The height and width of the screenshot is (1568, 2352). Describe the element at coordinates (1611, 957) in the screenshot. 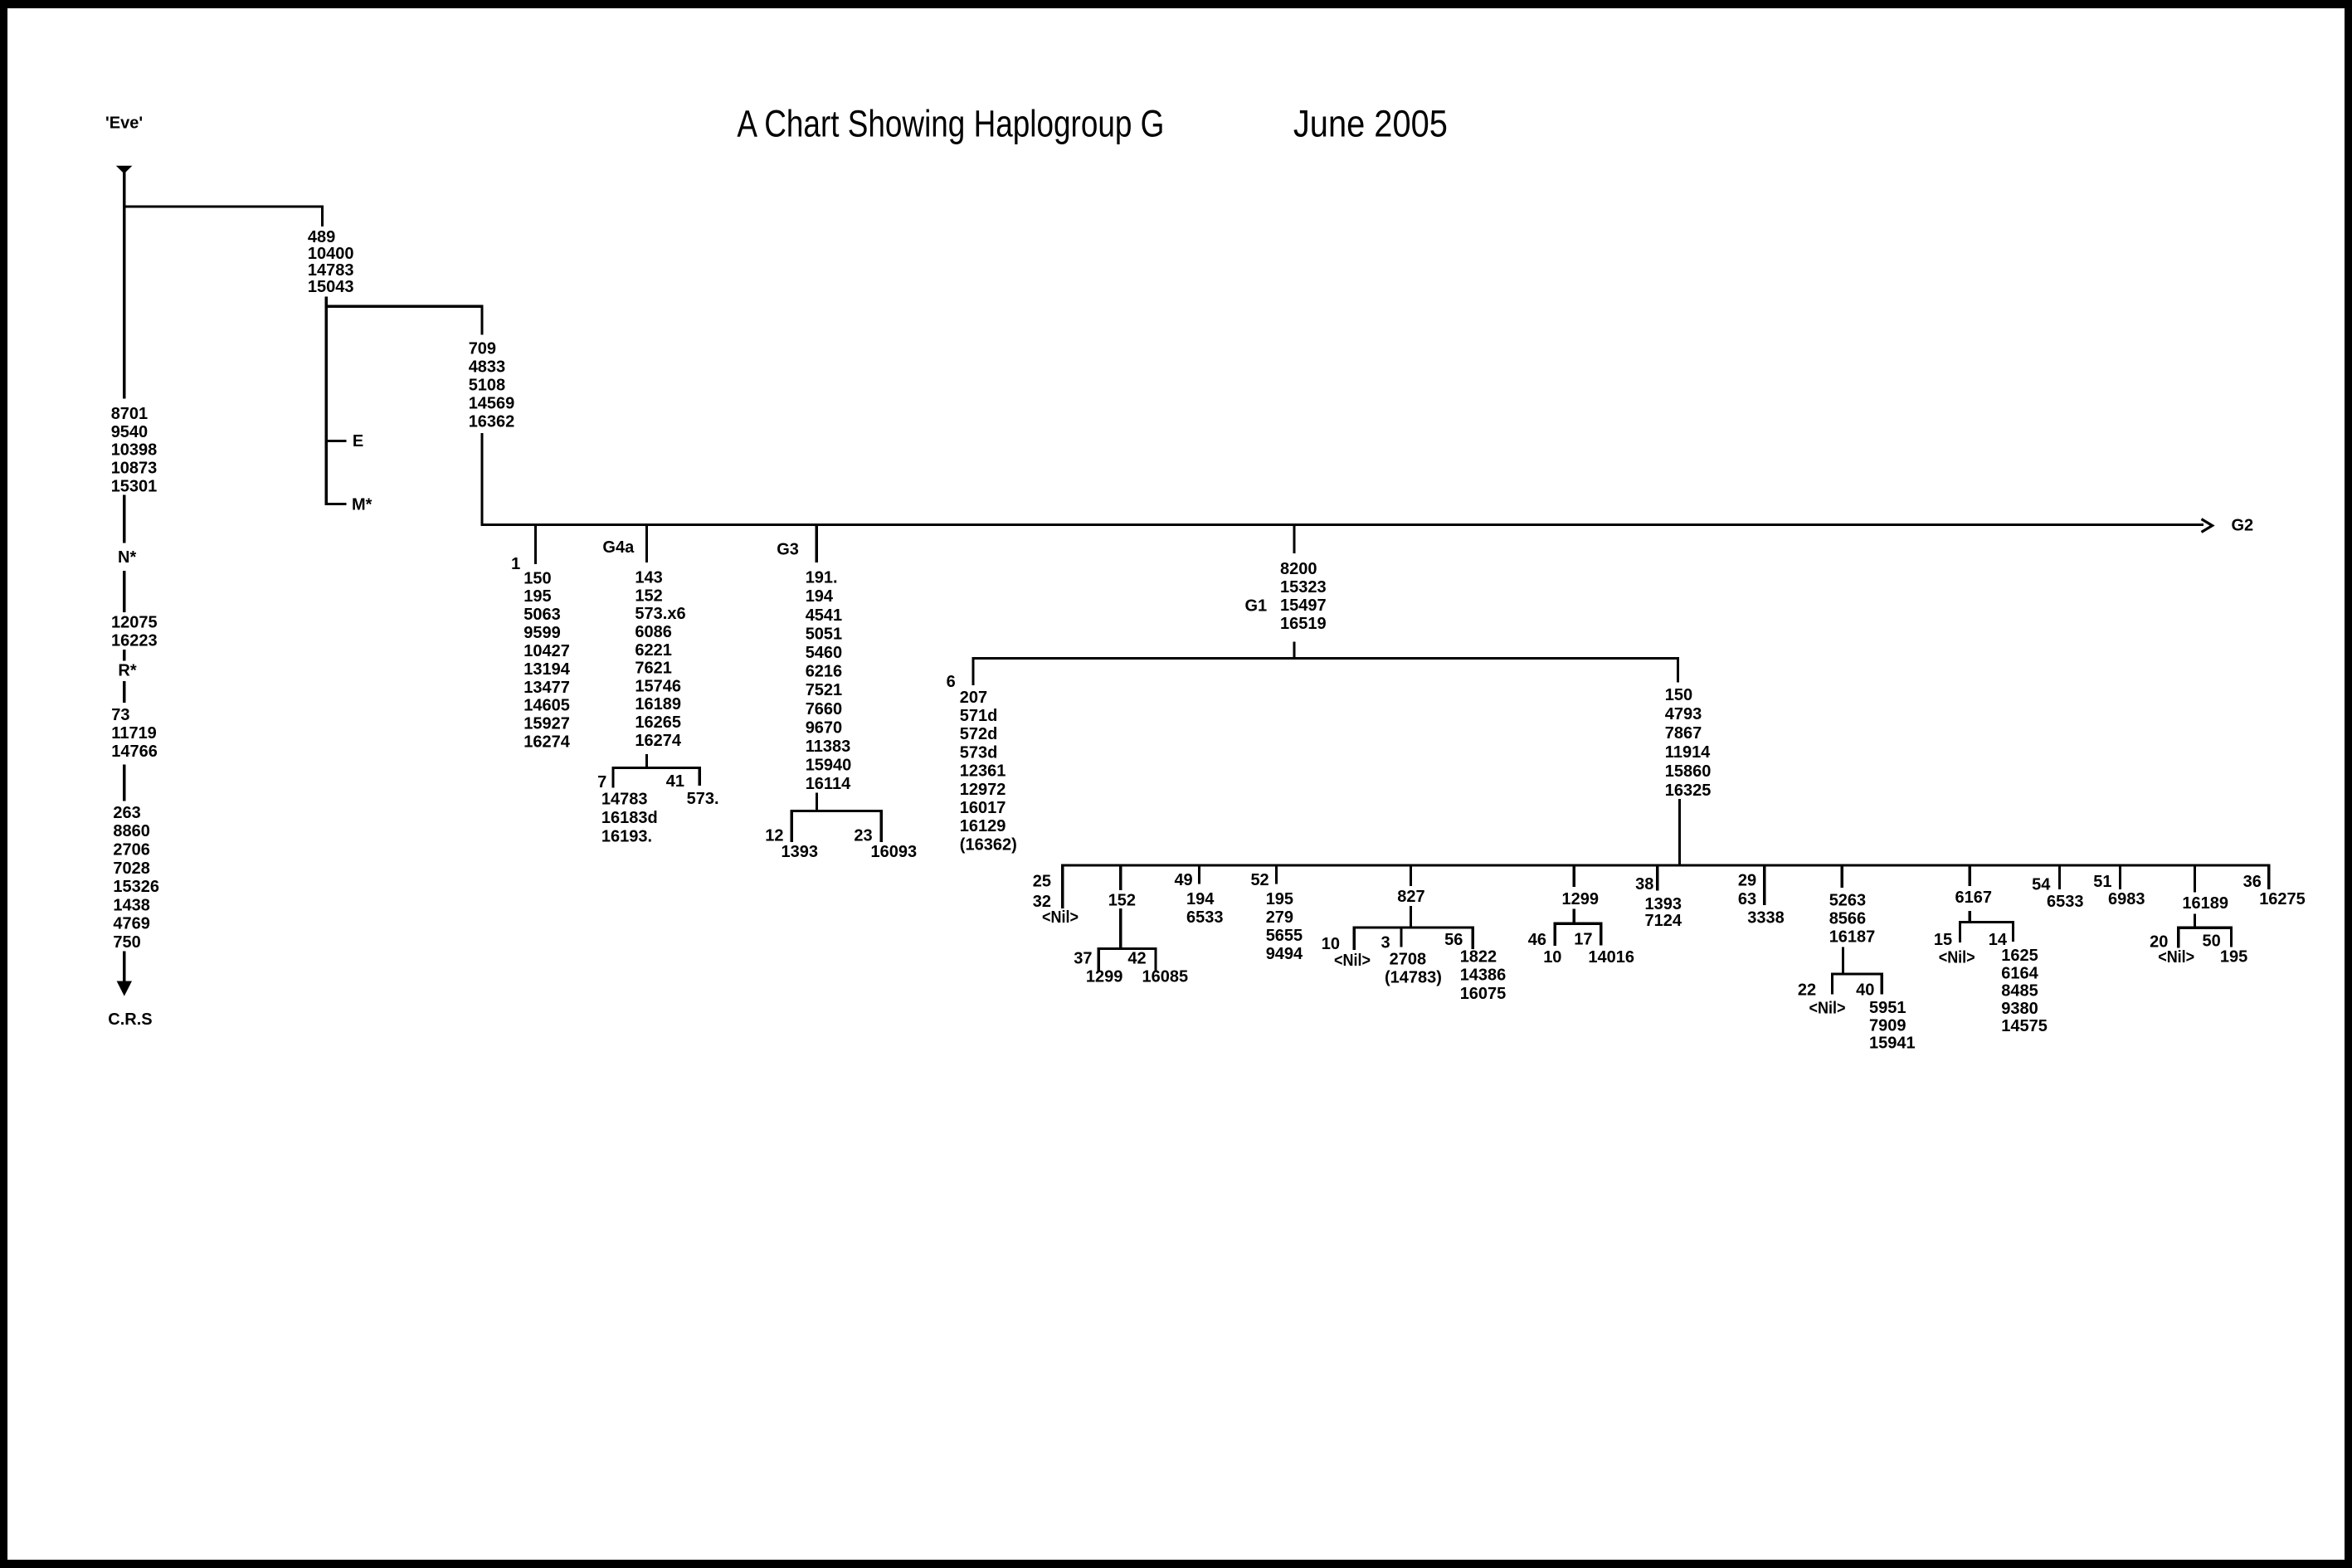

I see `svg-text: 14016` at that location.